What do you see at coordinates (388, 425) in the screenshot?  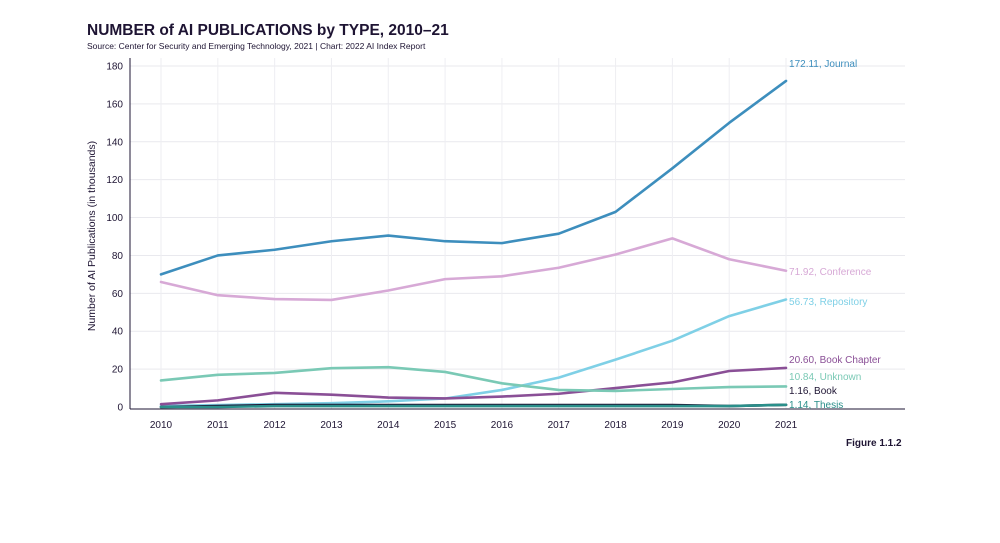 I see `x-tick-label: 2014` at bounding box center [388, 425].